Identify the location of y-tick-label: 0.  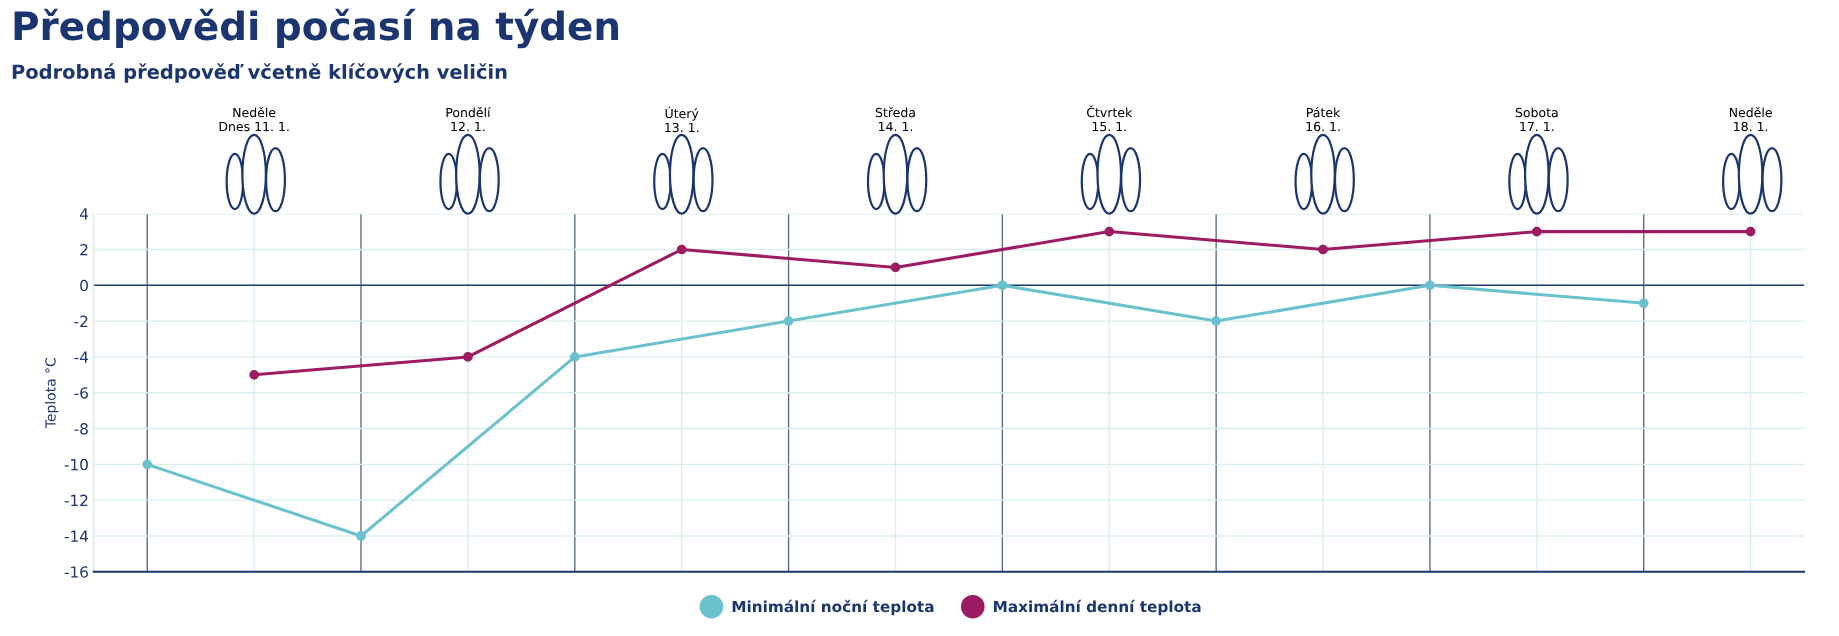
(84, 285).